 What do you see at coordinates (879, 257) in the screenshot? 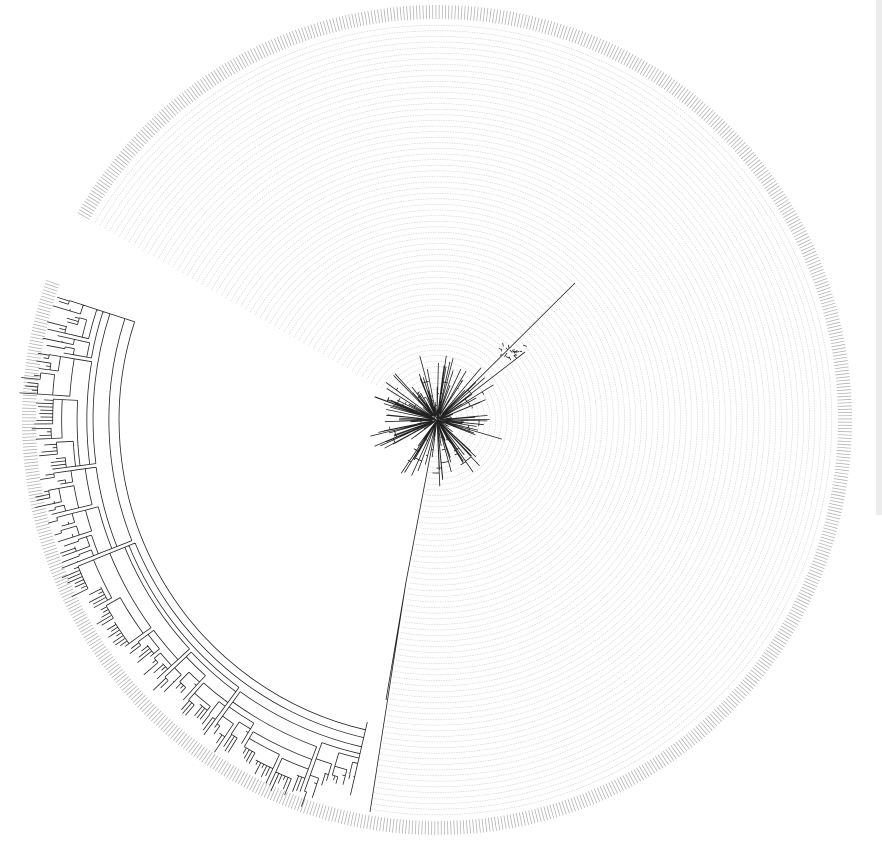
I see `side-panel-edge` at bounding box center [879, 257].